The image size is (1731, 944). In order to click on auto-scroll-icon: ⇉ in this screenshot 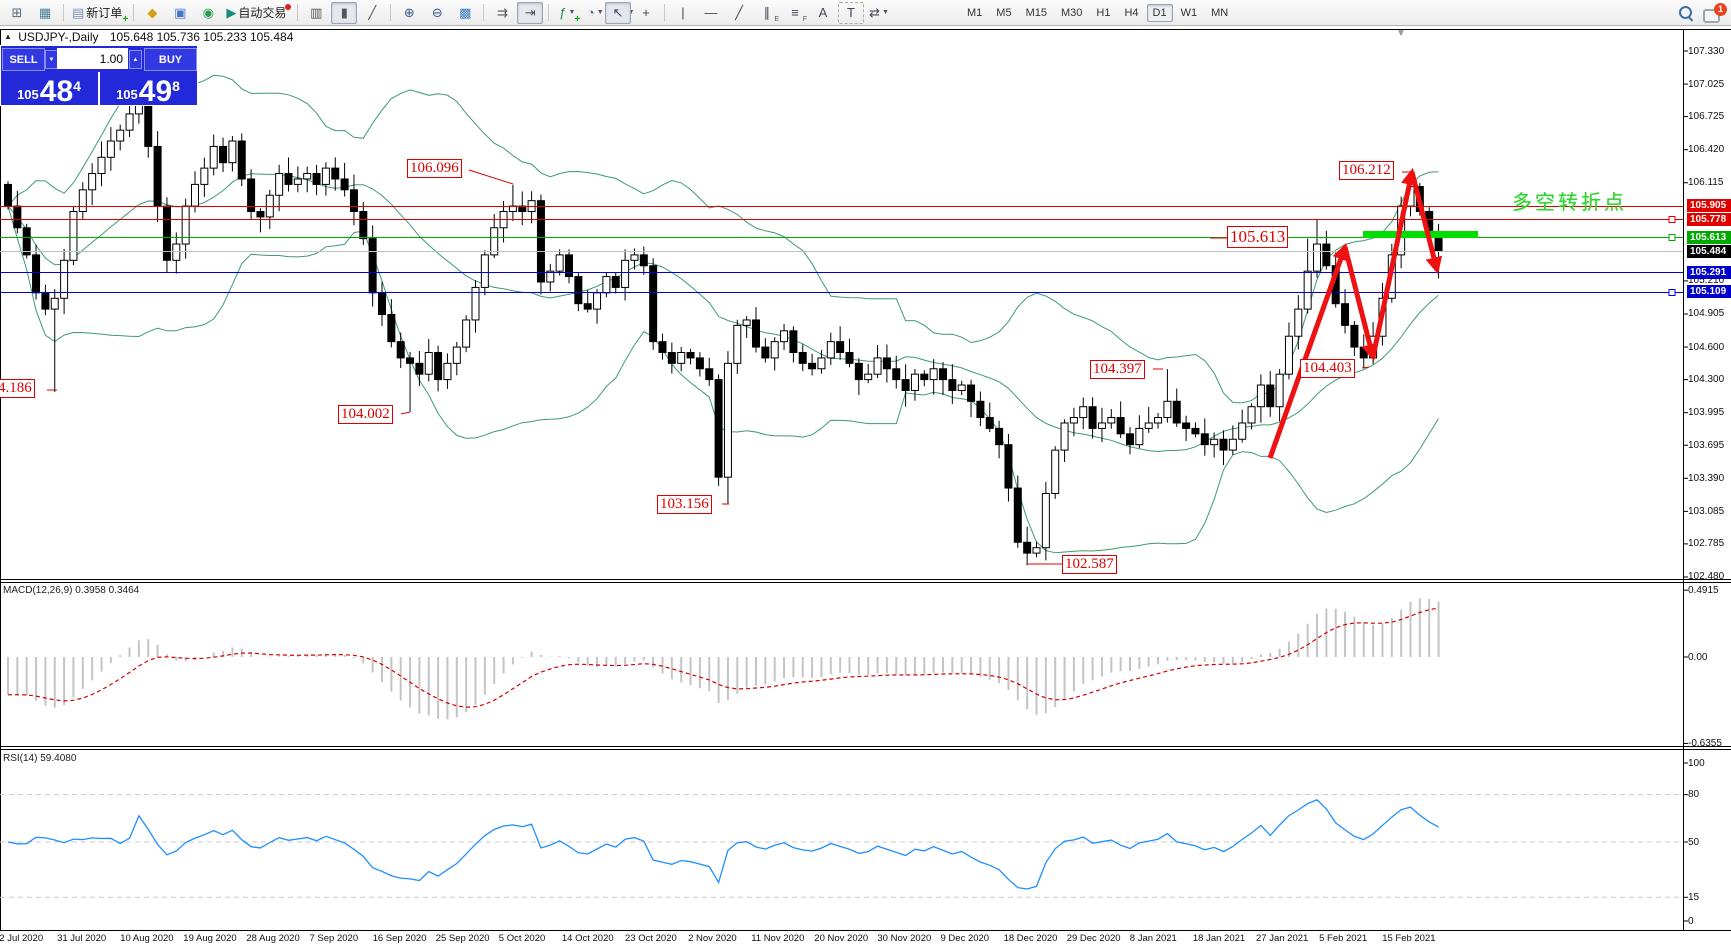, I will do `click(502, 12)`.